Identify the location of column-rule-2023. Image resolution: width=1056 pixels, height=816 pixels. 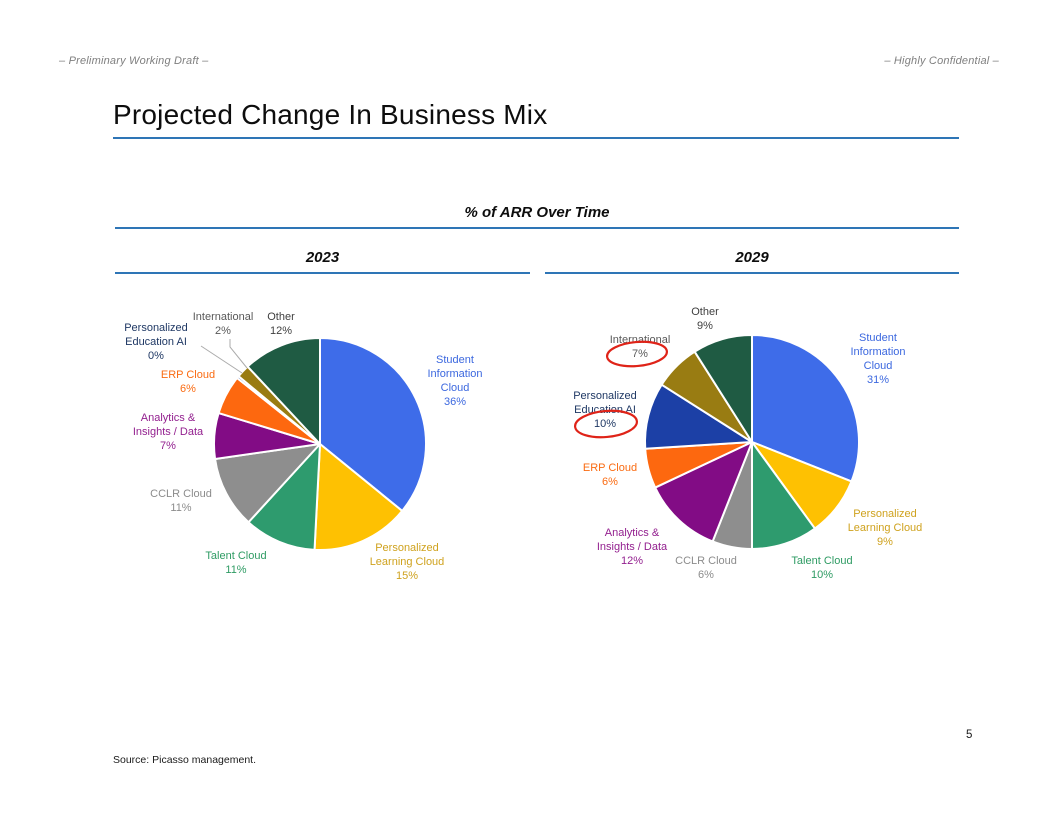
(322, 273).